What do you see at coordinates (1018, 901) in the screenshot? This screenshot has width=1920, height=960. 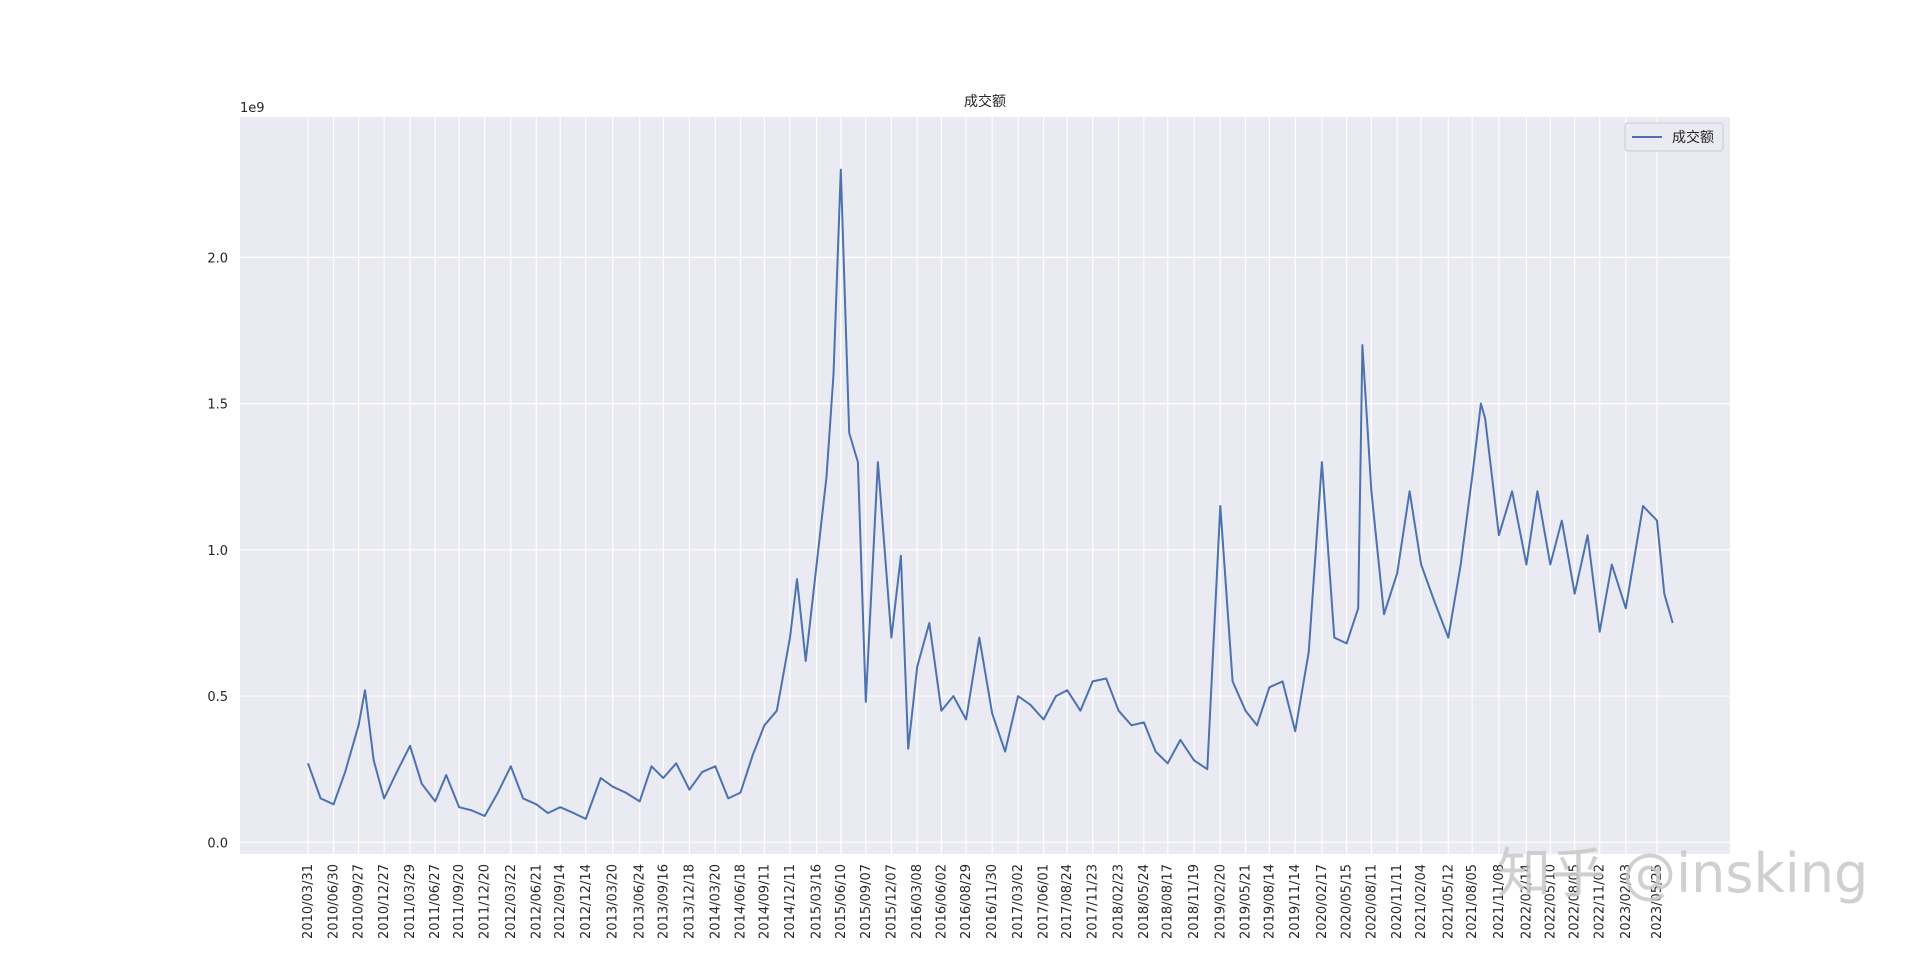 I see `x-tick-label: 2017/03/02` at bounding box center [1018, 901].